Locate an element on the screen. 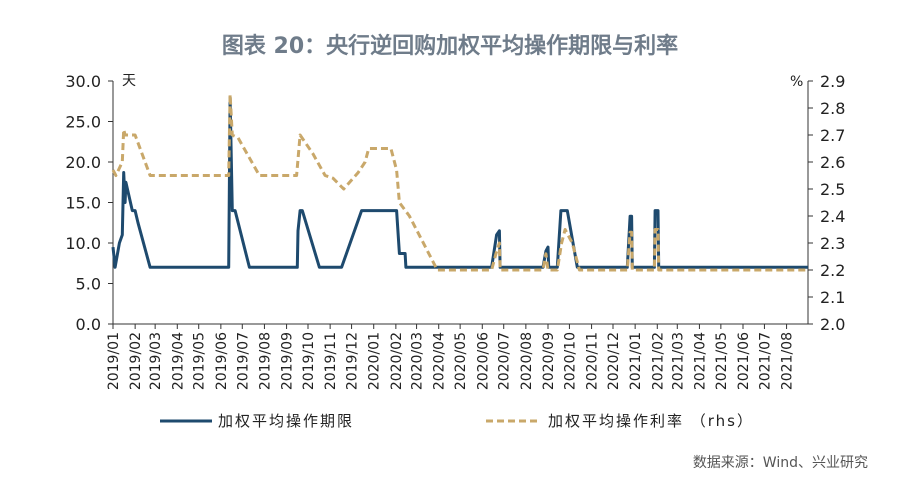 Image resolution: width=900 pixels, height=483 pixels. x-tick-label: 2020/11 is located at coordinates (593, 361).